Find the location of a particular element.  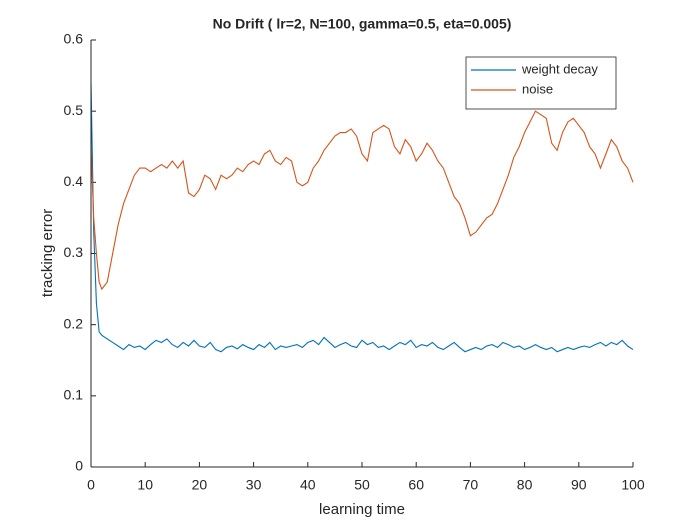

x-tick-label: 30 is located at coordinates (254, 485).